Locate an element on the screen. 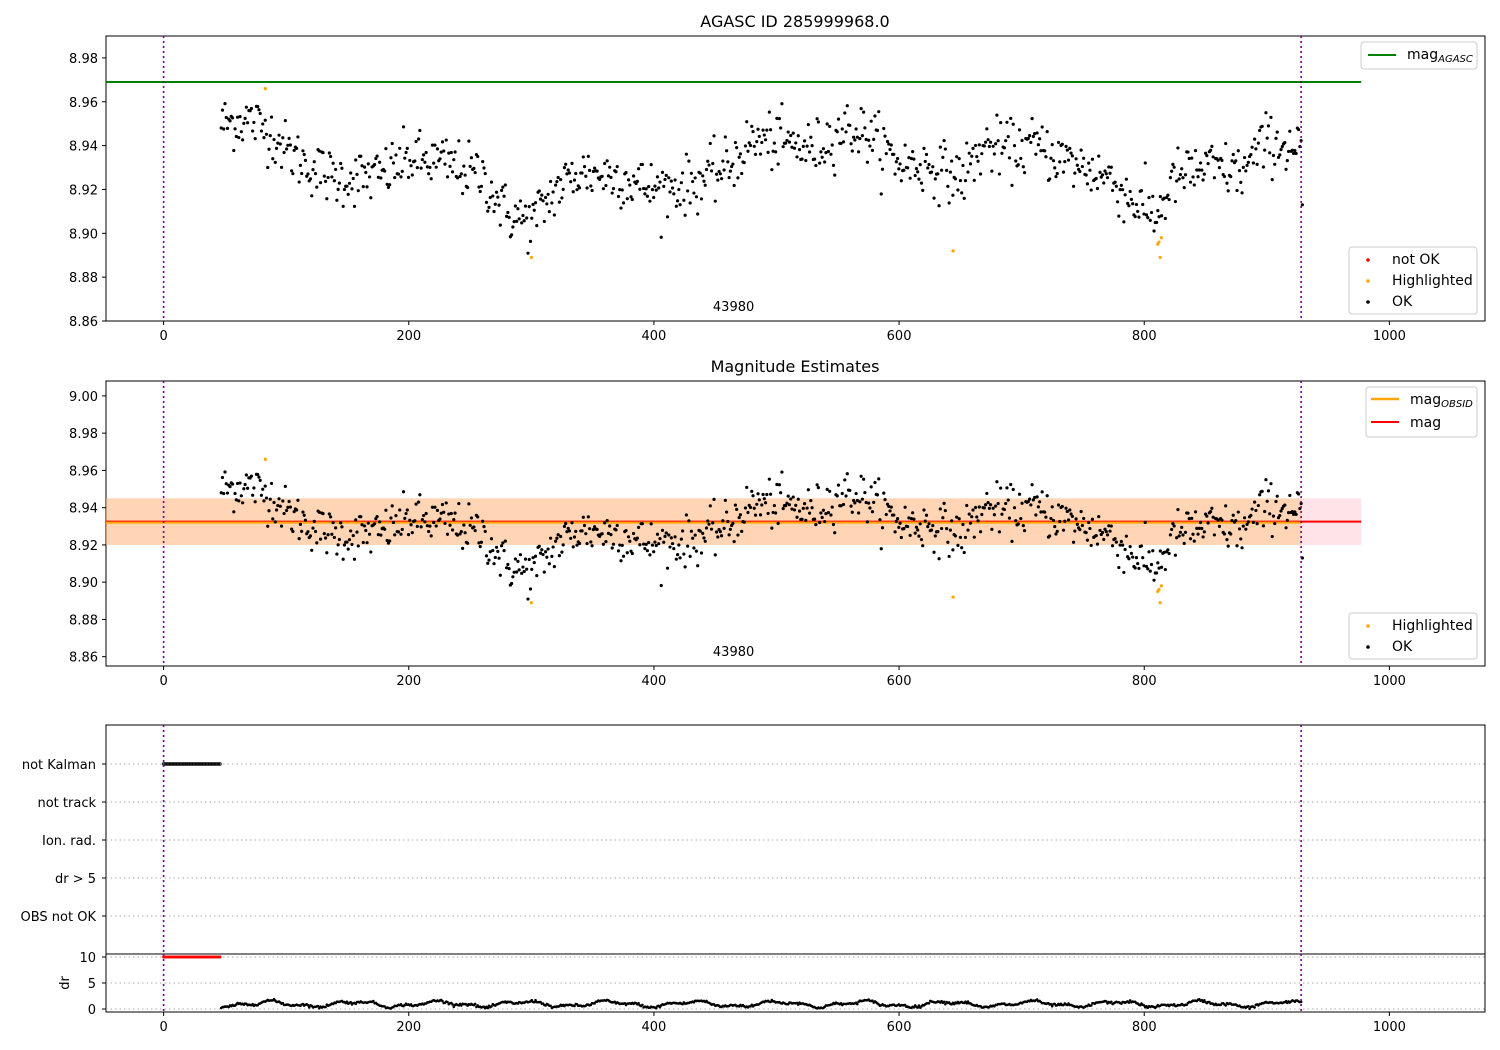 Image resolution: width=1500 pixels, height=1050 pixels. flag-category-label: not Kalman is located at coordinates (59, 765).